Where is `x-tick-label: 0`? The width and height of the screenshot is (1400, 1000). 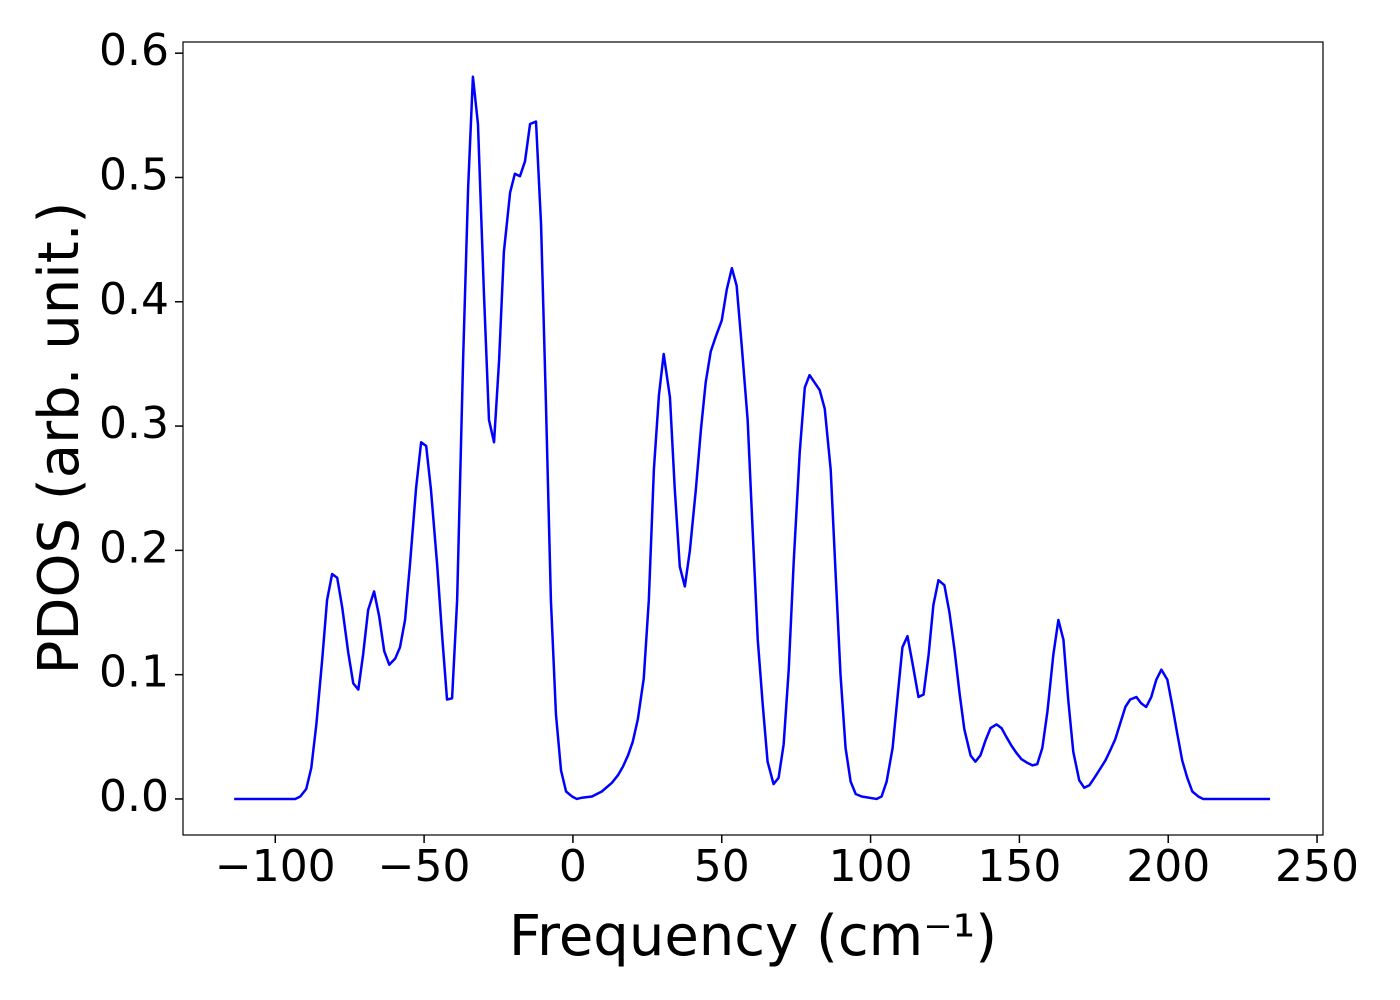 x-tick-label: 0 is located at coordinates (573, 866).